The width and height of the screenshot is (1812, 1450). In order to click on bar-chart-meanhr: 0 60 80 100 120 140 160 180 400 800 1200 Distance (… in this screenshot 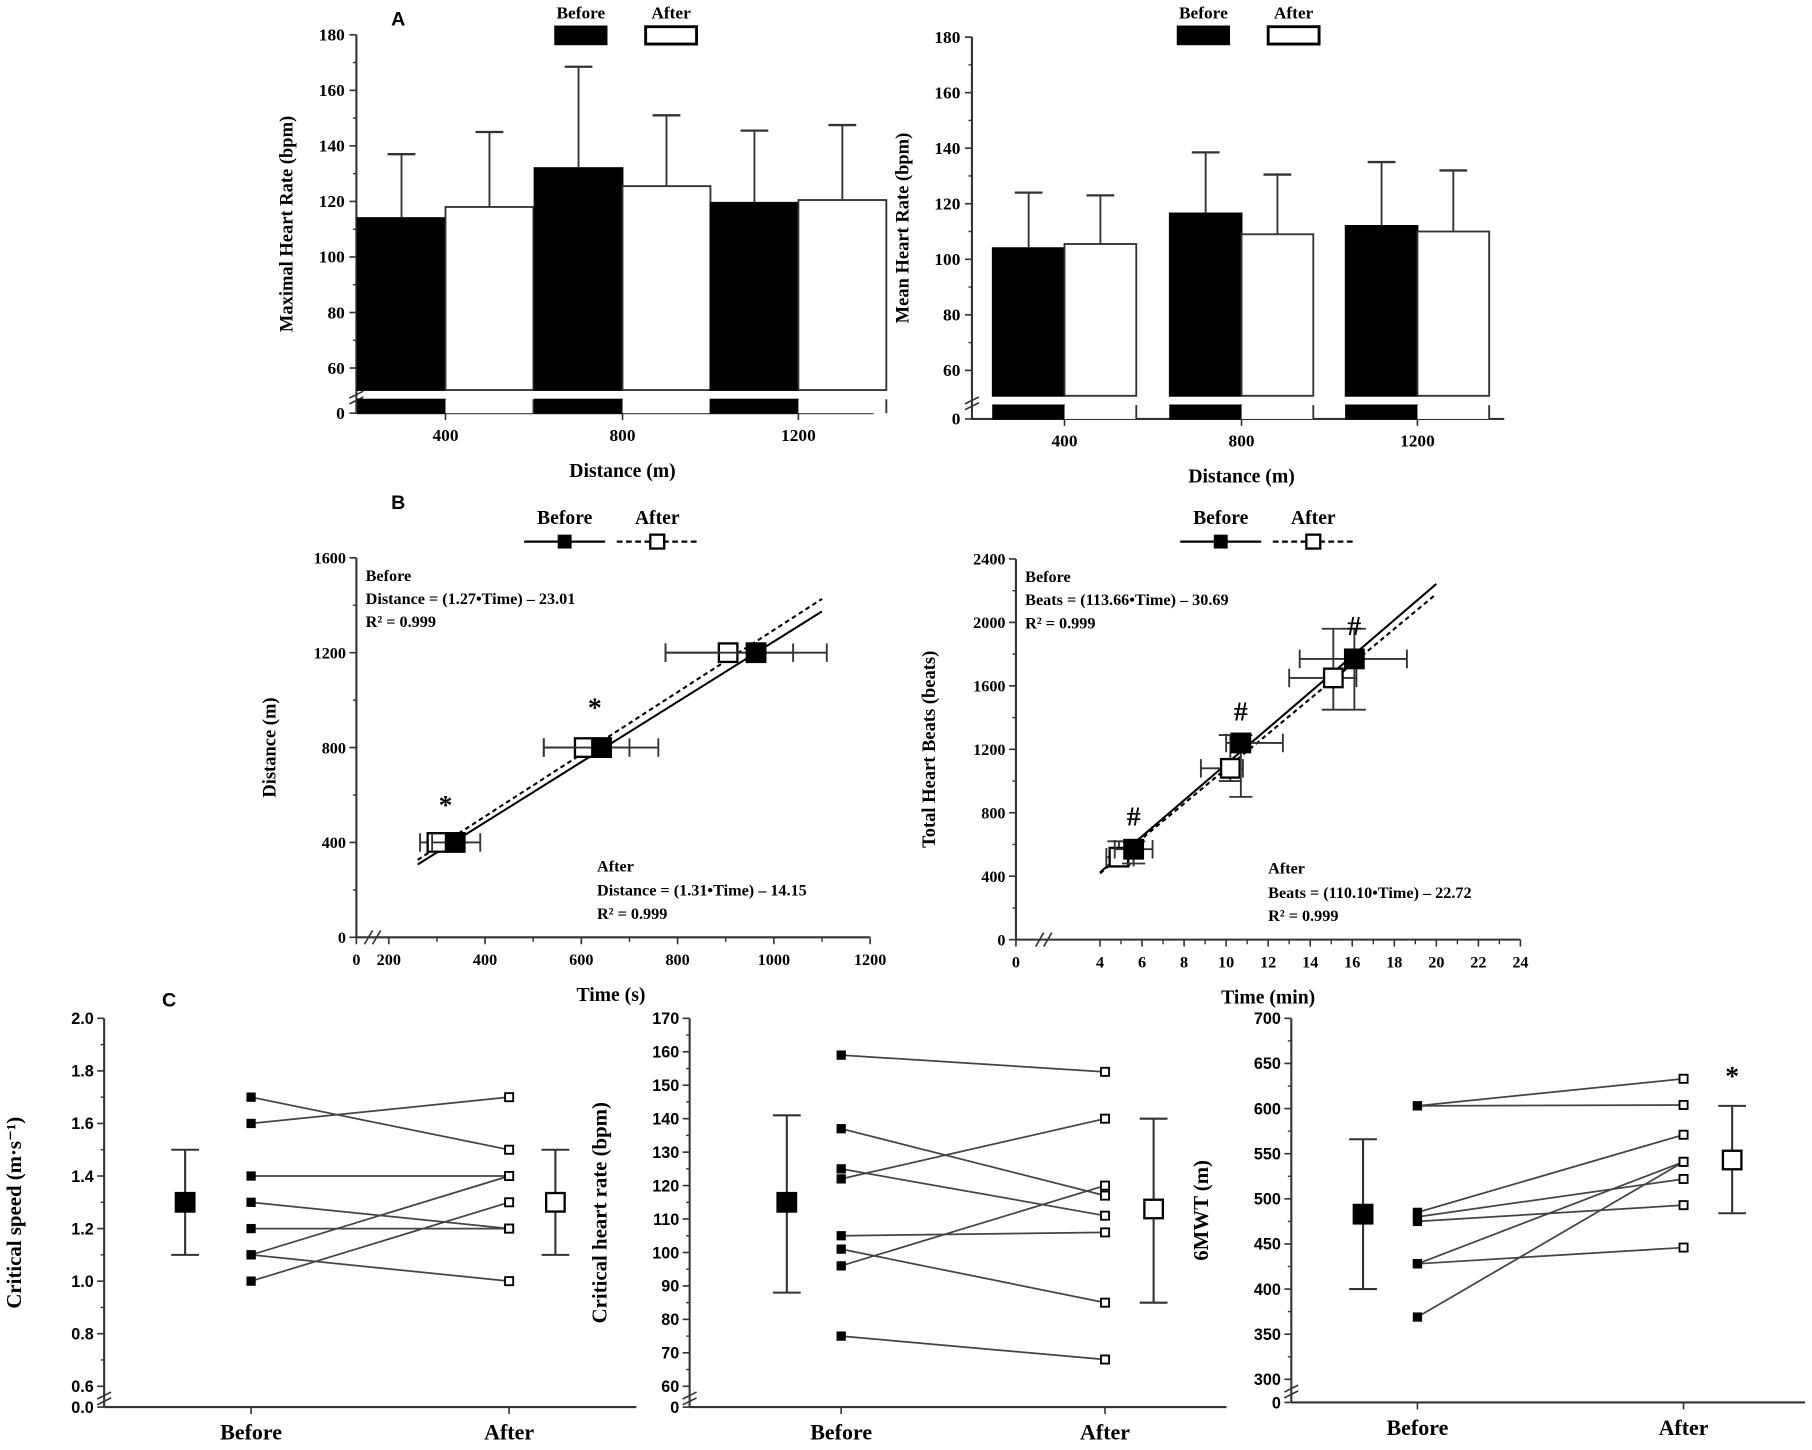, I will do `click(1199, 246)`.